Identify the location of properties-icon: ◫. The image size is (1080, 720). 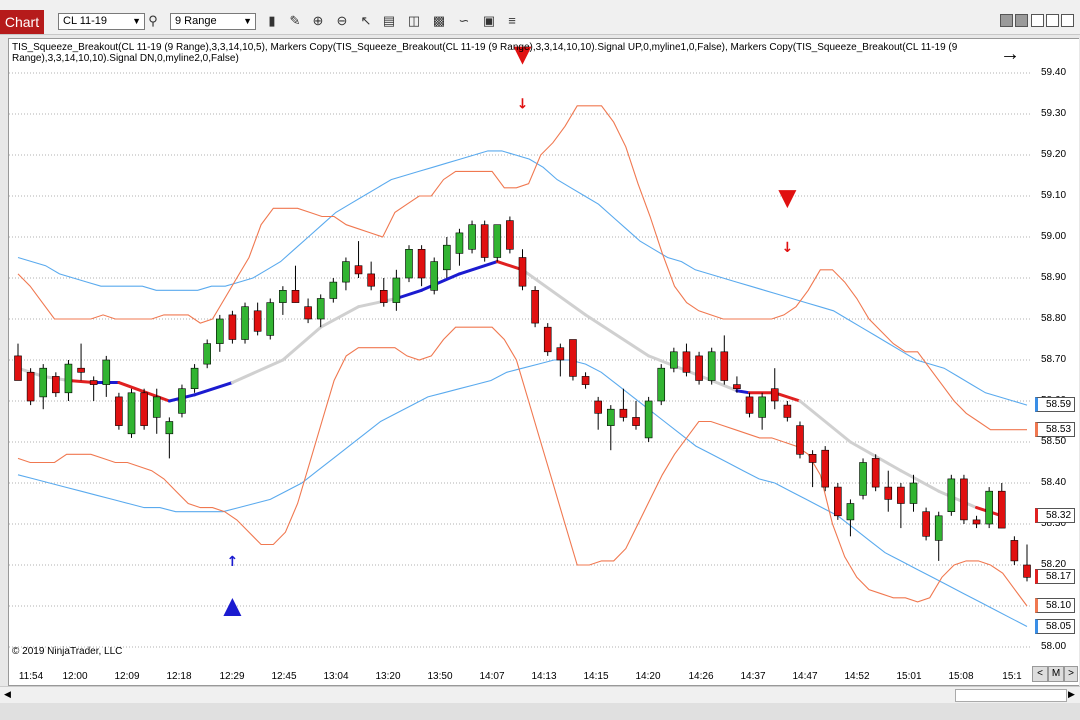
(414, 20).